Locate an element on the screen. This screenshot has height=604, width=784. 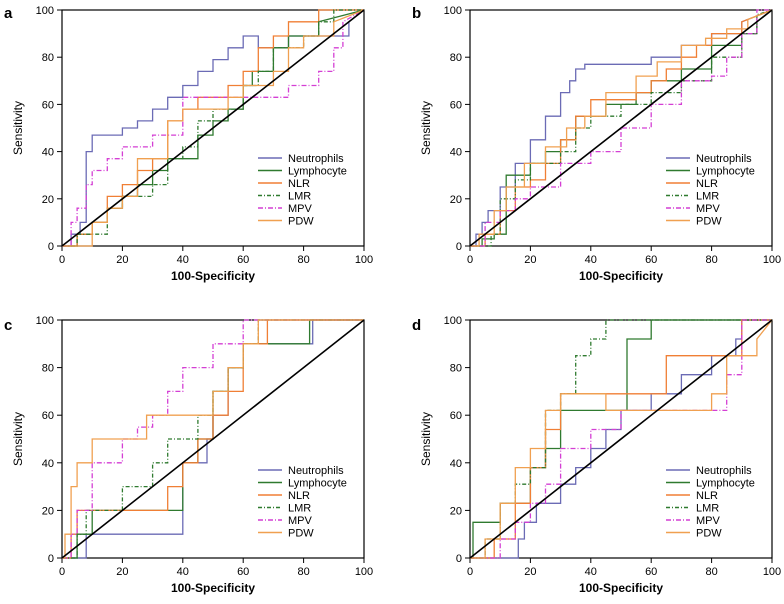
panel-label: d is located at coordinates (416, 325).